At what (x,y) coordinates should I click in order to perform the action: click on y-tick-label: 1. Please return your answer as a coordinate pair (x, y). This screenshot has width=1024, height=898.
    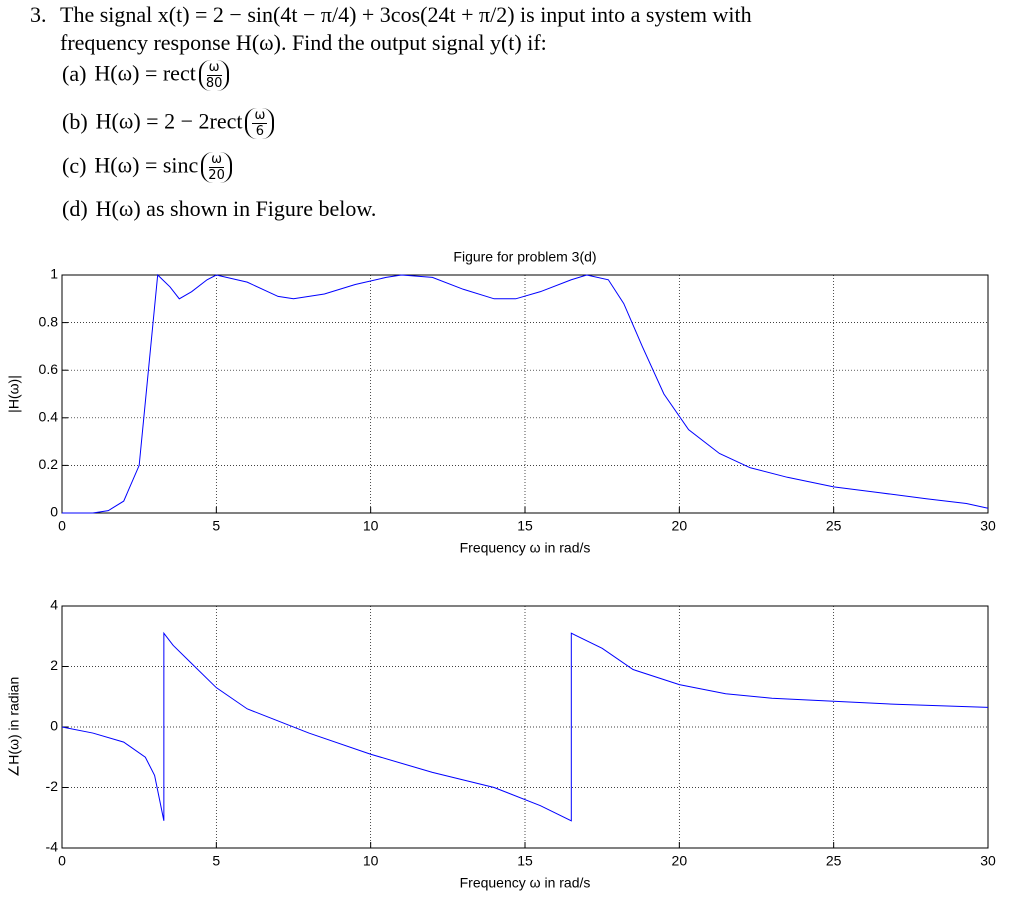
    Looking at the image, I should click on (54, 274).